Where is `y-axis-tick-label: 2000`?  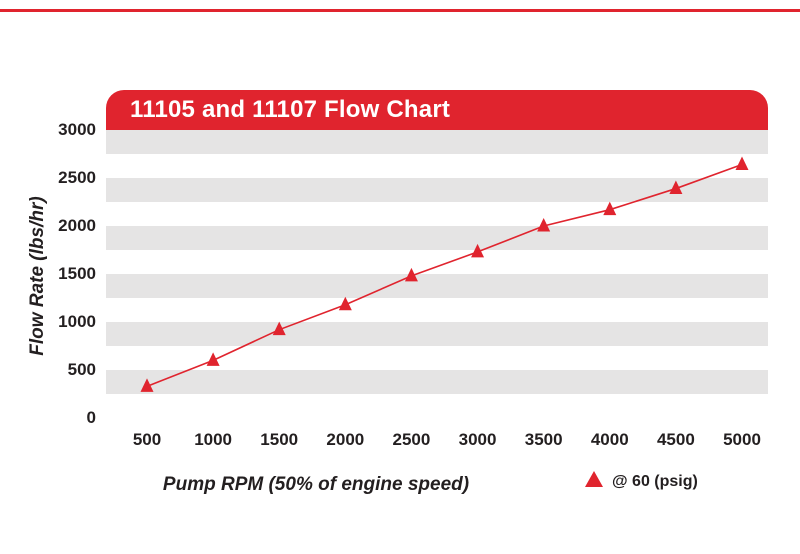
y-axis-tick-label: 2000 is located at coordinates (77, 225).